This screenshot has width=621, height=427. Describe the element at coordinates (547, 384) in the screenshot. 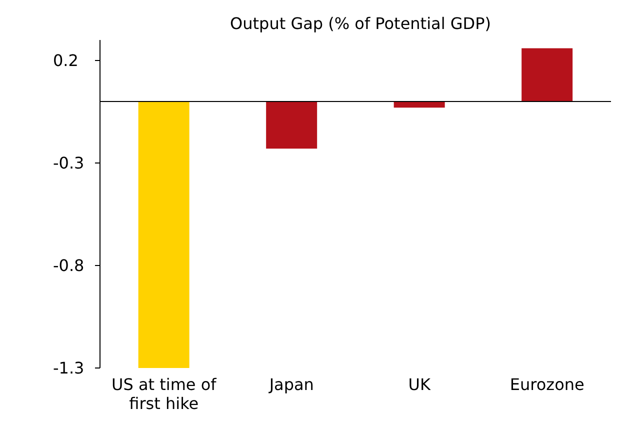

I see `x-tick-label: Eurozone` at that location.